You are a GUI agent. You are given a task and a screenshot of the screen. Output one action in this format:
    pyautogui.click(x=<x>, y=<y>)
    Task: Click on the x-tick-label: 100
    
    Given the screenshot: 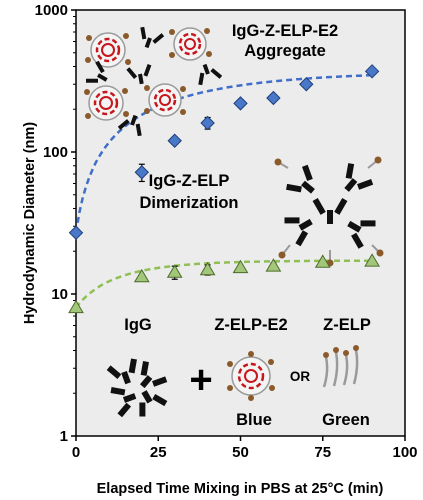 What is the action you would take?
    pyautogui.click(x=404, y=452)
    